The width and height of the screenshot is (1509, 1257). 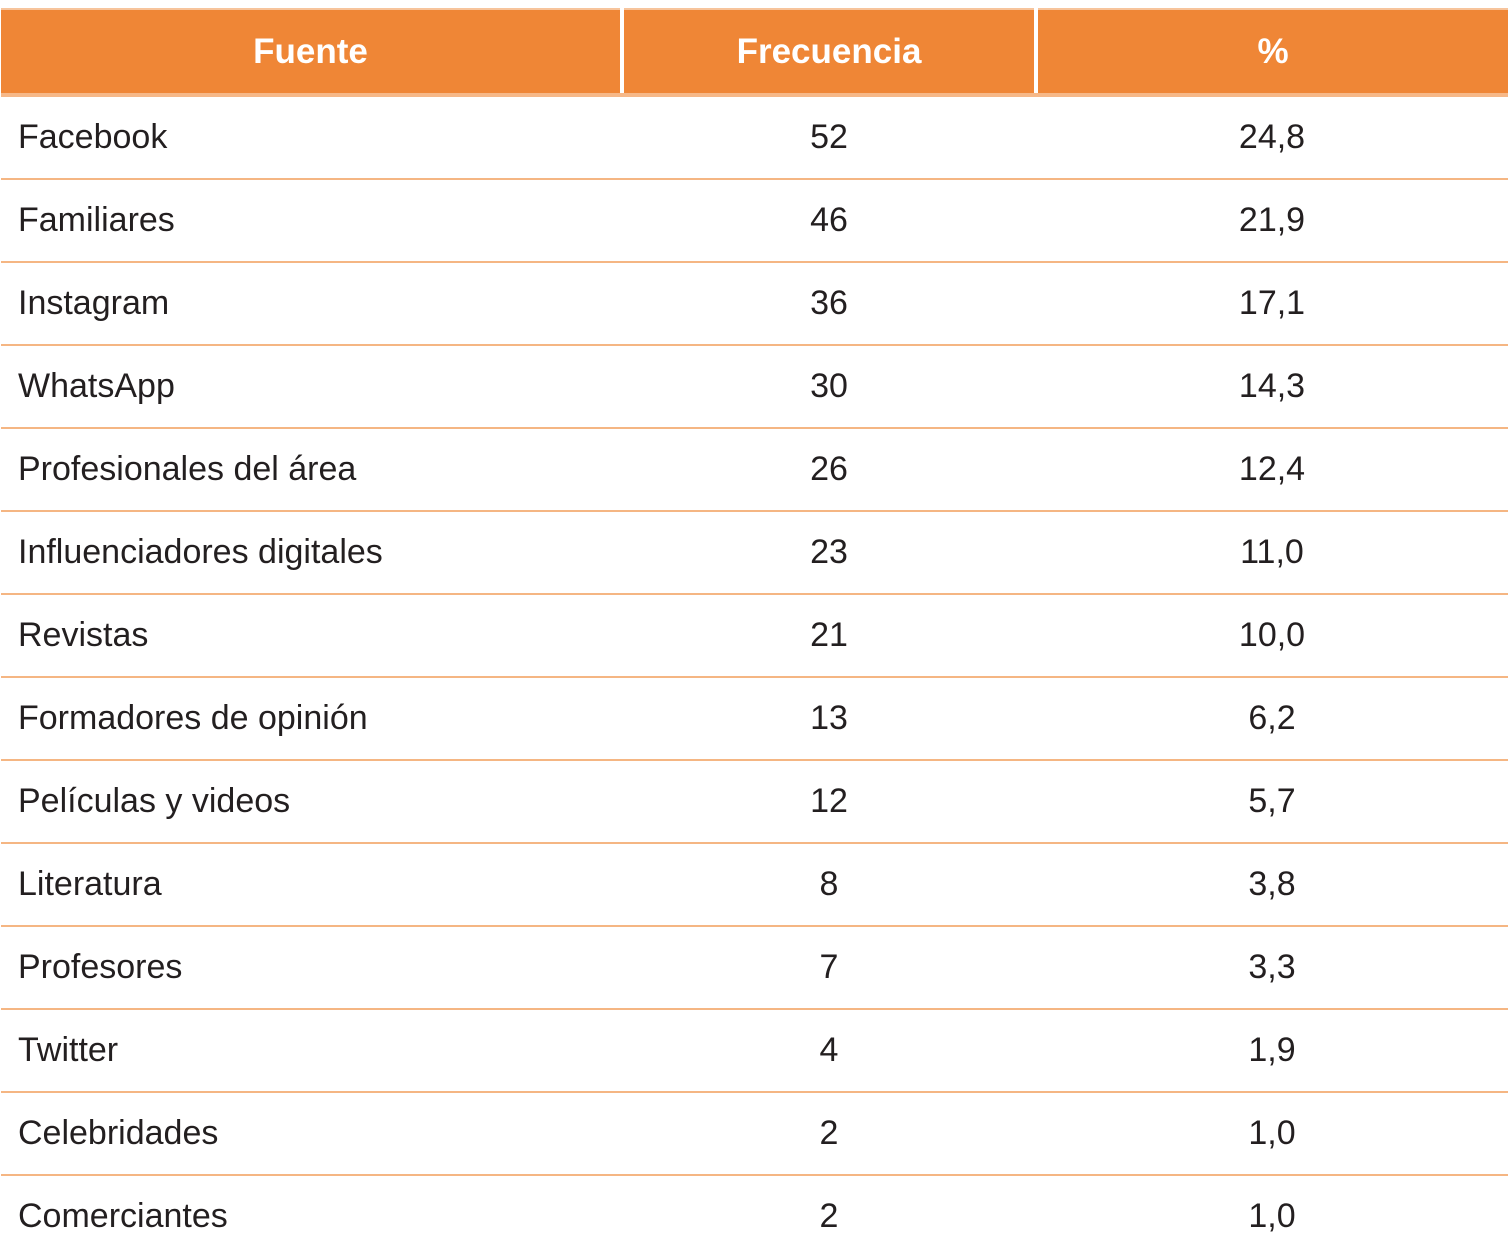 What do you see at coordinates (311, 636) in the screenshot?
I see `source-cell: Revistas` at bounding box center [311, 636].